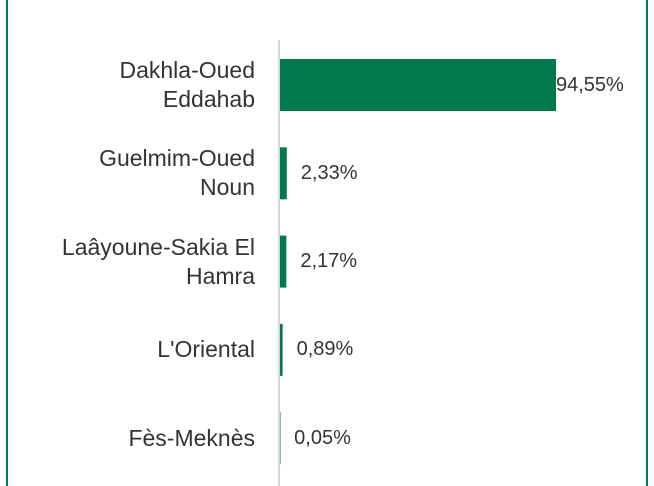 The image size is (654, 486). I want to click on category-label: Fès-Meknès, so click(191, 437).